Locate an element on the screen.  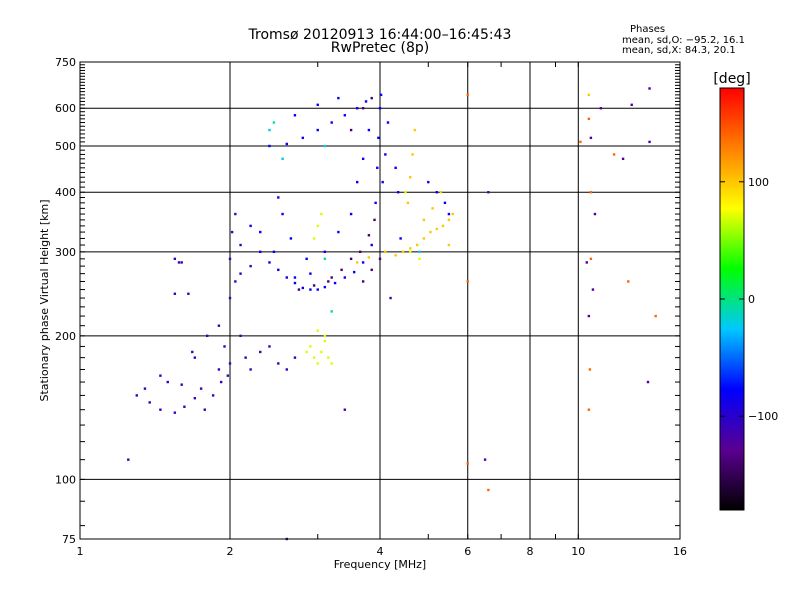
phases-stats-o: mean, sd,O: −95.2, 16.1 is located at coordinates (683, 40).